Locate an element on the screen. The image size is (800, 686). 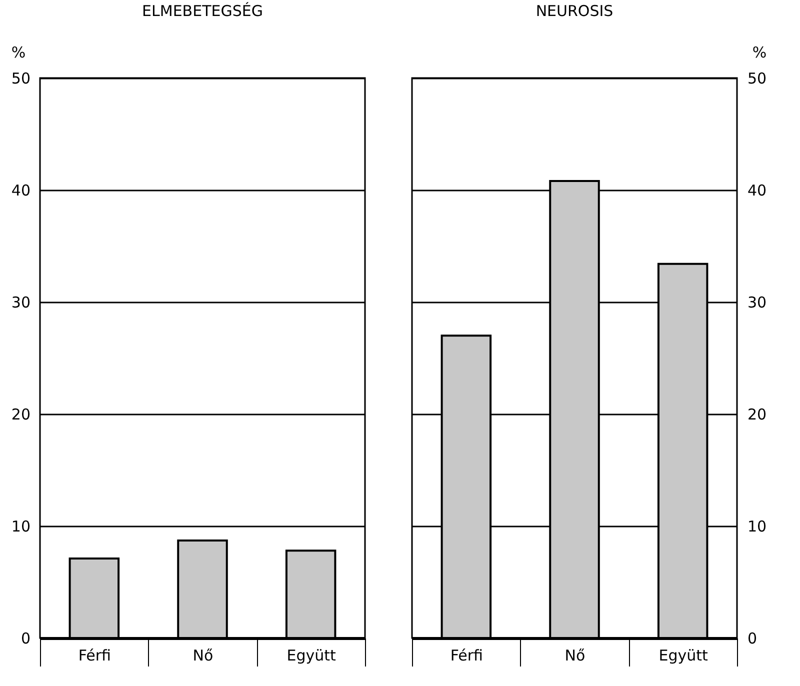
y-tick-label: 10 is located at coordinates (20, 527).